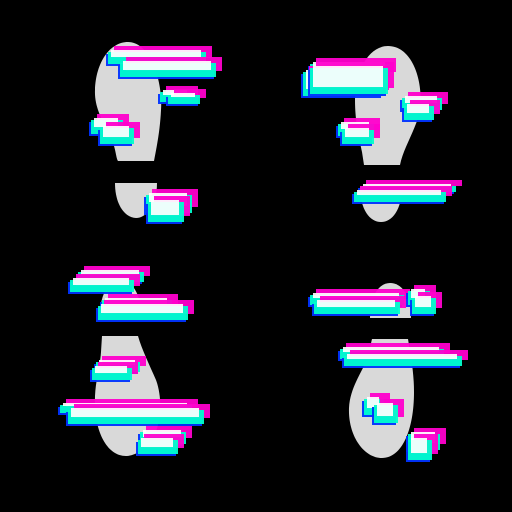 The image size is (512, 512). Describe the element at coordinates (414, 183) in the screenshot. I see `glitch-bar-magenta` at that location.